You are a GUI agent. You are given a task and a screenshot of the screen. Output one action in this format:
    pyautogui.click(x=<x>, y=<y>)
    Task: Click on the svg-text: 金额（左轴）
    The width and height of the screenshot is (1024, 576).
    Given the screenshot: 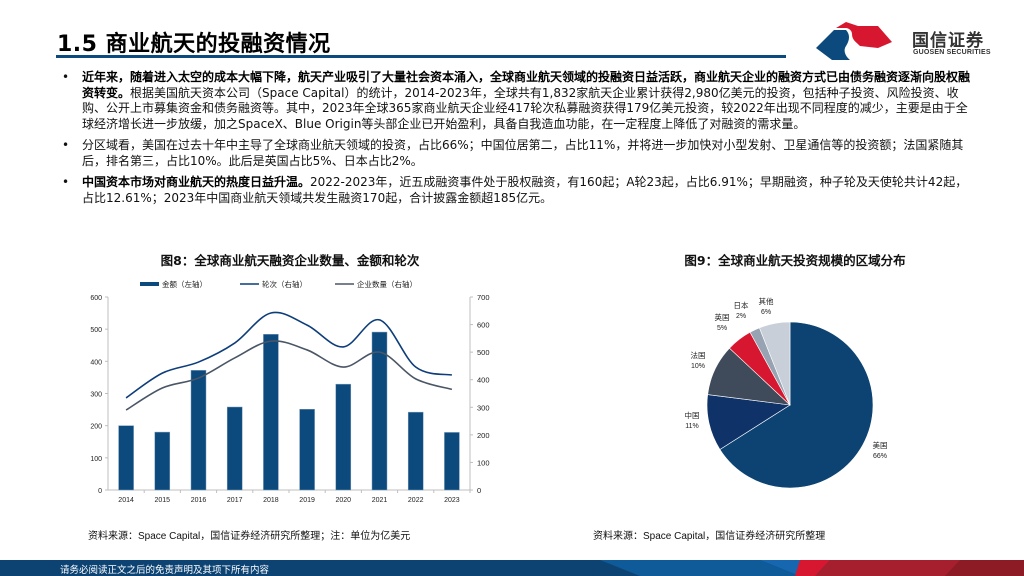 What is the action you would take?
    pyautogui.click(x=184, y=284)
    